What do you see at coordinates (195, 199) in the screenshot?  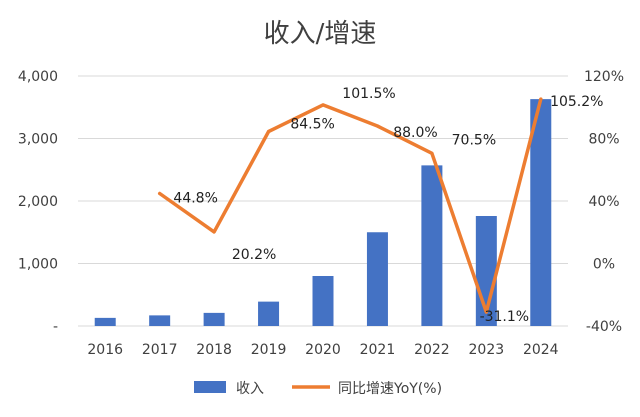 I see `data-label: 44.8%` at bounding box center [195, 199].